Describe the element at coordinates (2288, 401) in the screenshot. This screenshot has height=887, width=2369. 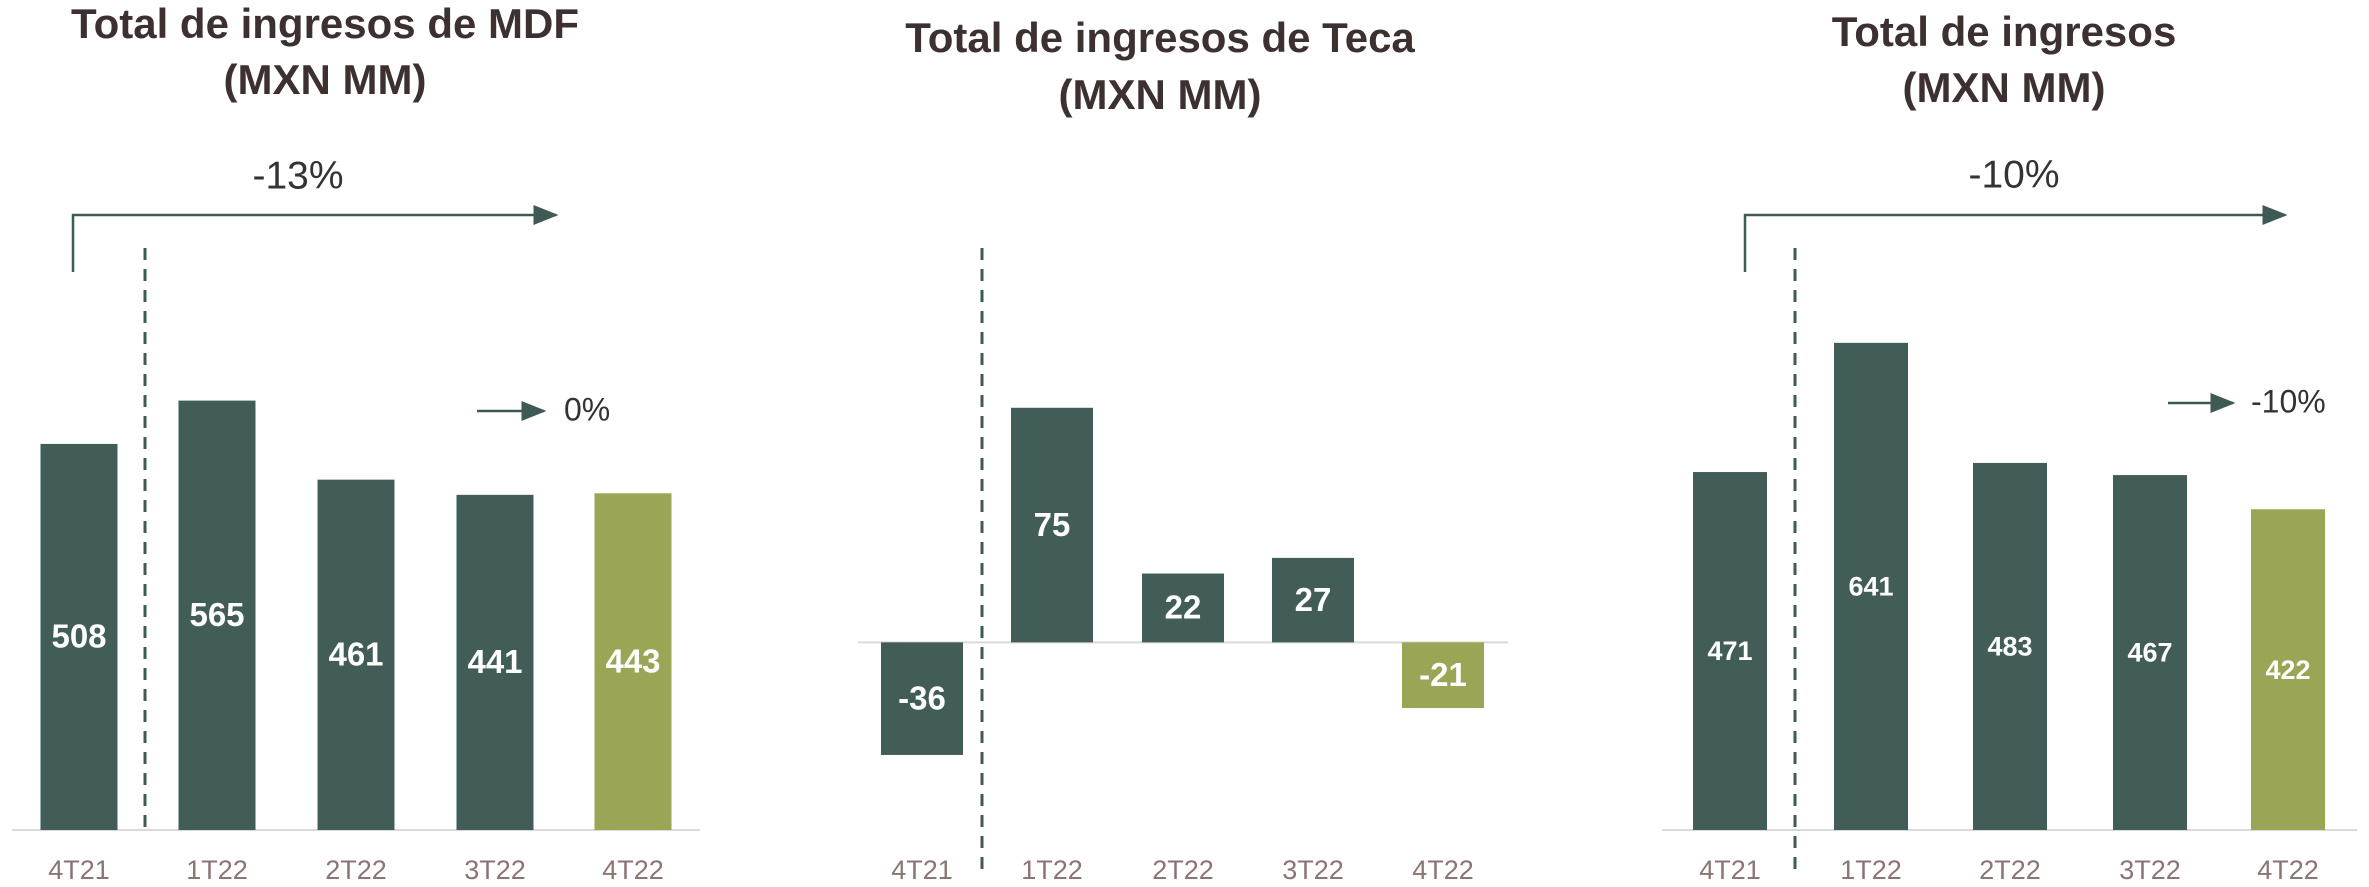
I see `change-label: -10%` at that location.